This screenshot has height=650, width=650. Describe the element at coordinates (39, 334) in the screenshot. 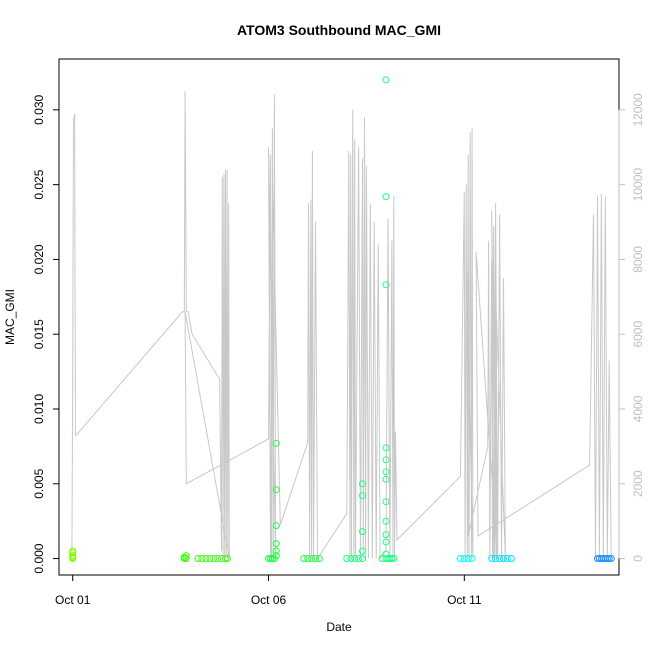

I see `y-tick-label: 0.015` at that location.